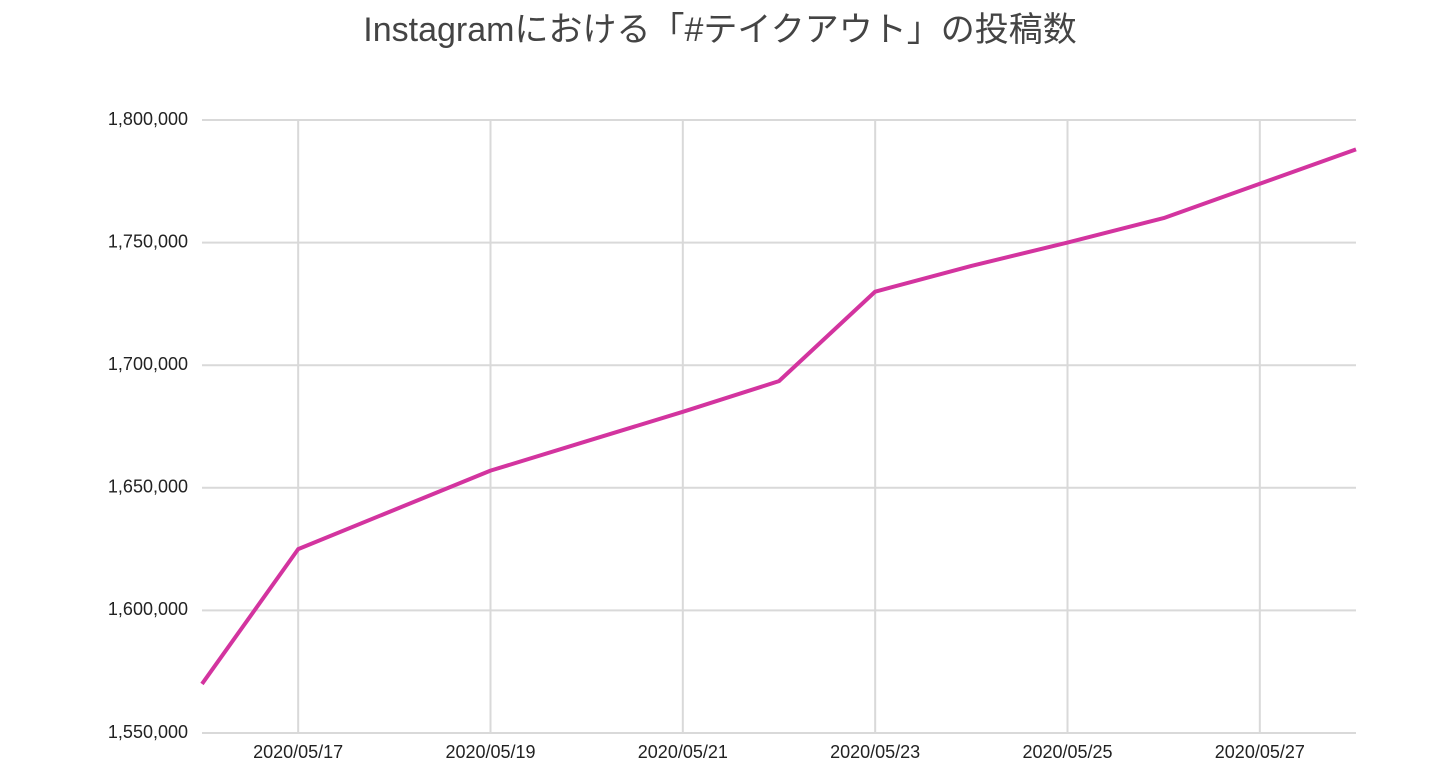 The width and height of the screenshot is (1440, 772). Describe the element at coordinates (148, 119) in the screenshot. I see `y-tick-label: 1,800,000` at that location.